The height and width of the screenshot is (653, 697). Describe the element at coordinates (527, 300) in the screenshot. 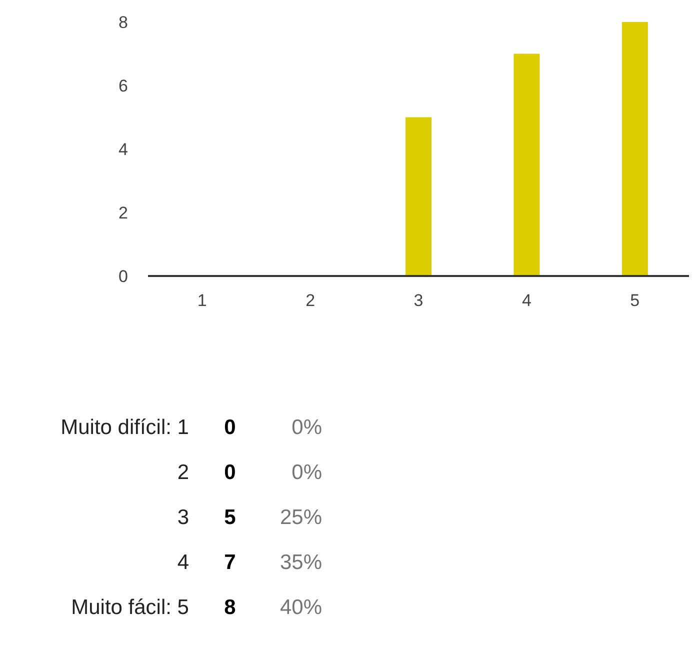

I see `x-tick-label: 4` at that location.